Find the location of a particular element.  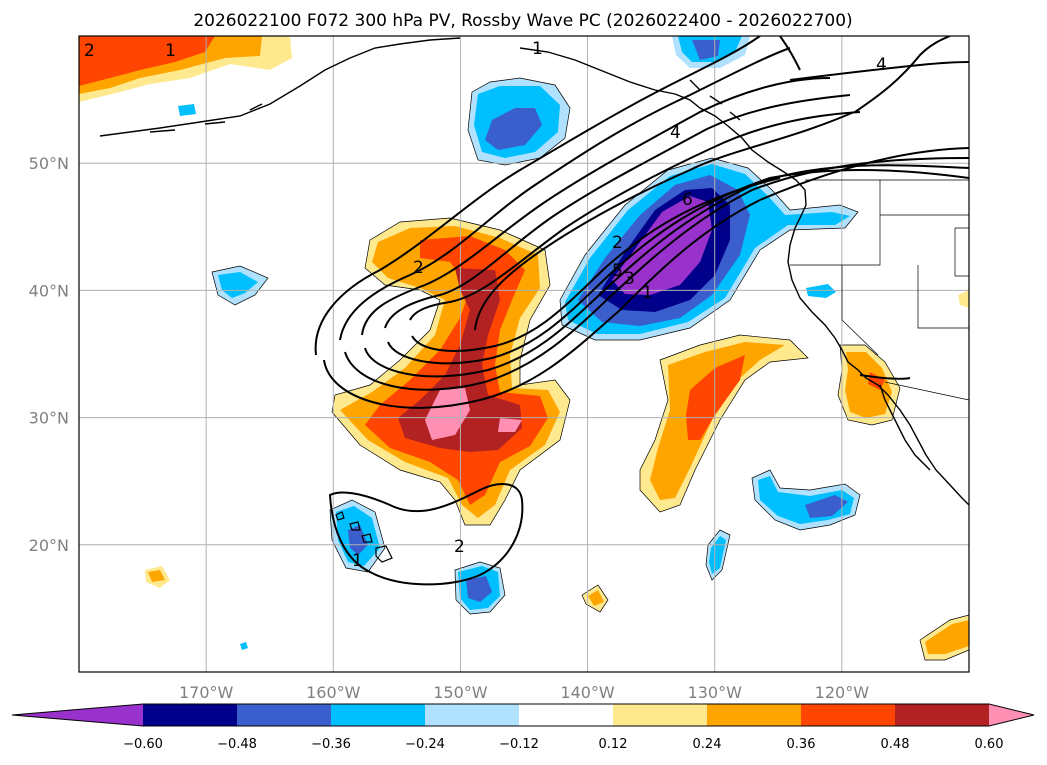

contour-label: 5 is located at coordinates (617, 271).